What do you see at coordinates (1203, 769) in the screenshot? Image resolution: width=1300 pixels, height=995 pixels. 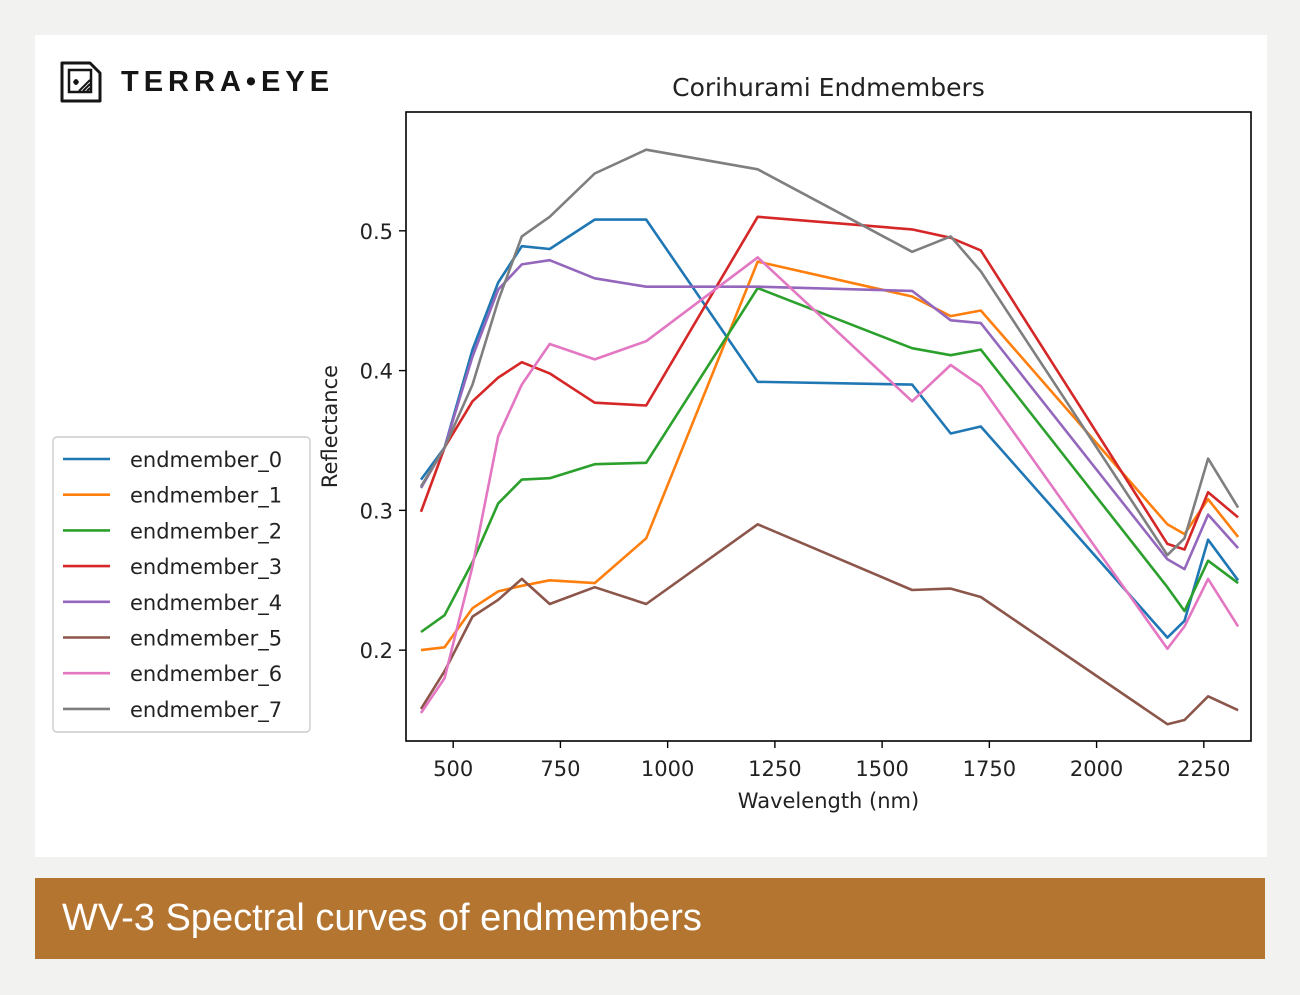 I see `x-tick-label: 2250` at bounding box center [1203, 769].